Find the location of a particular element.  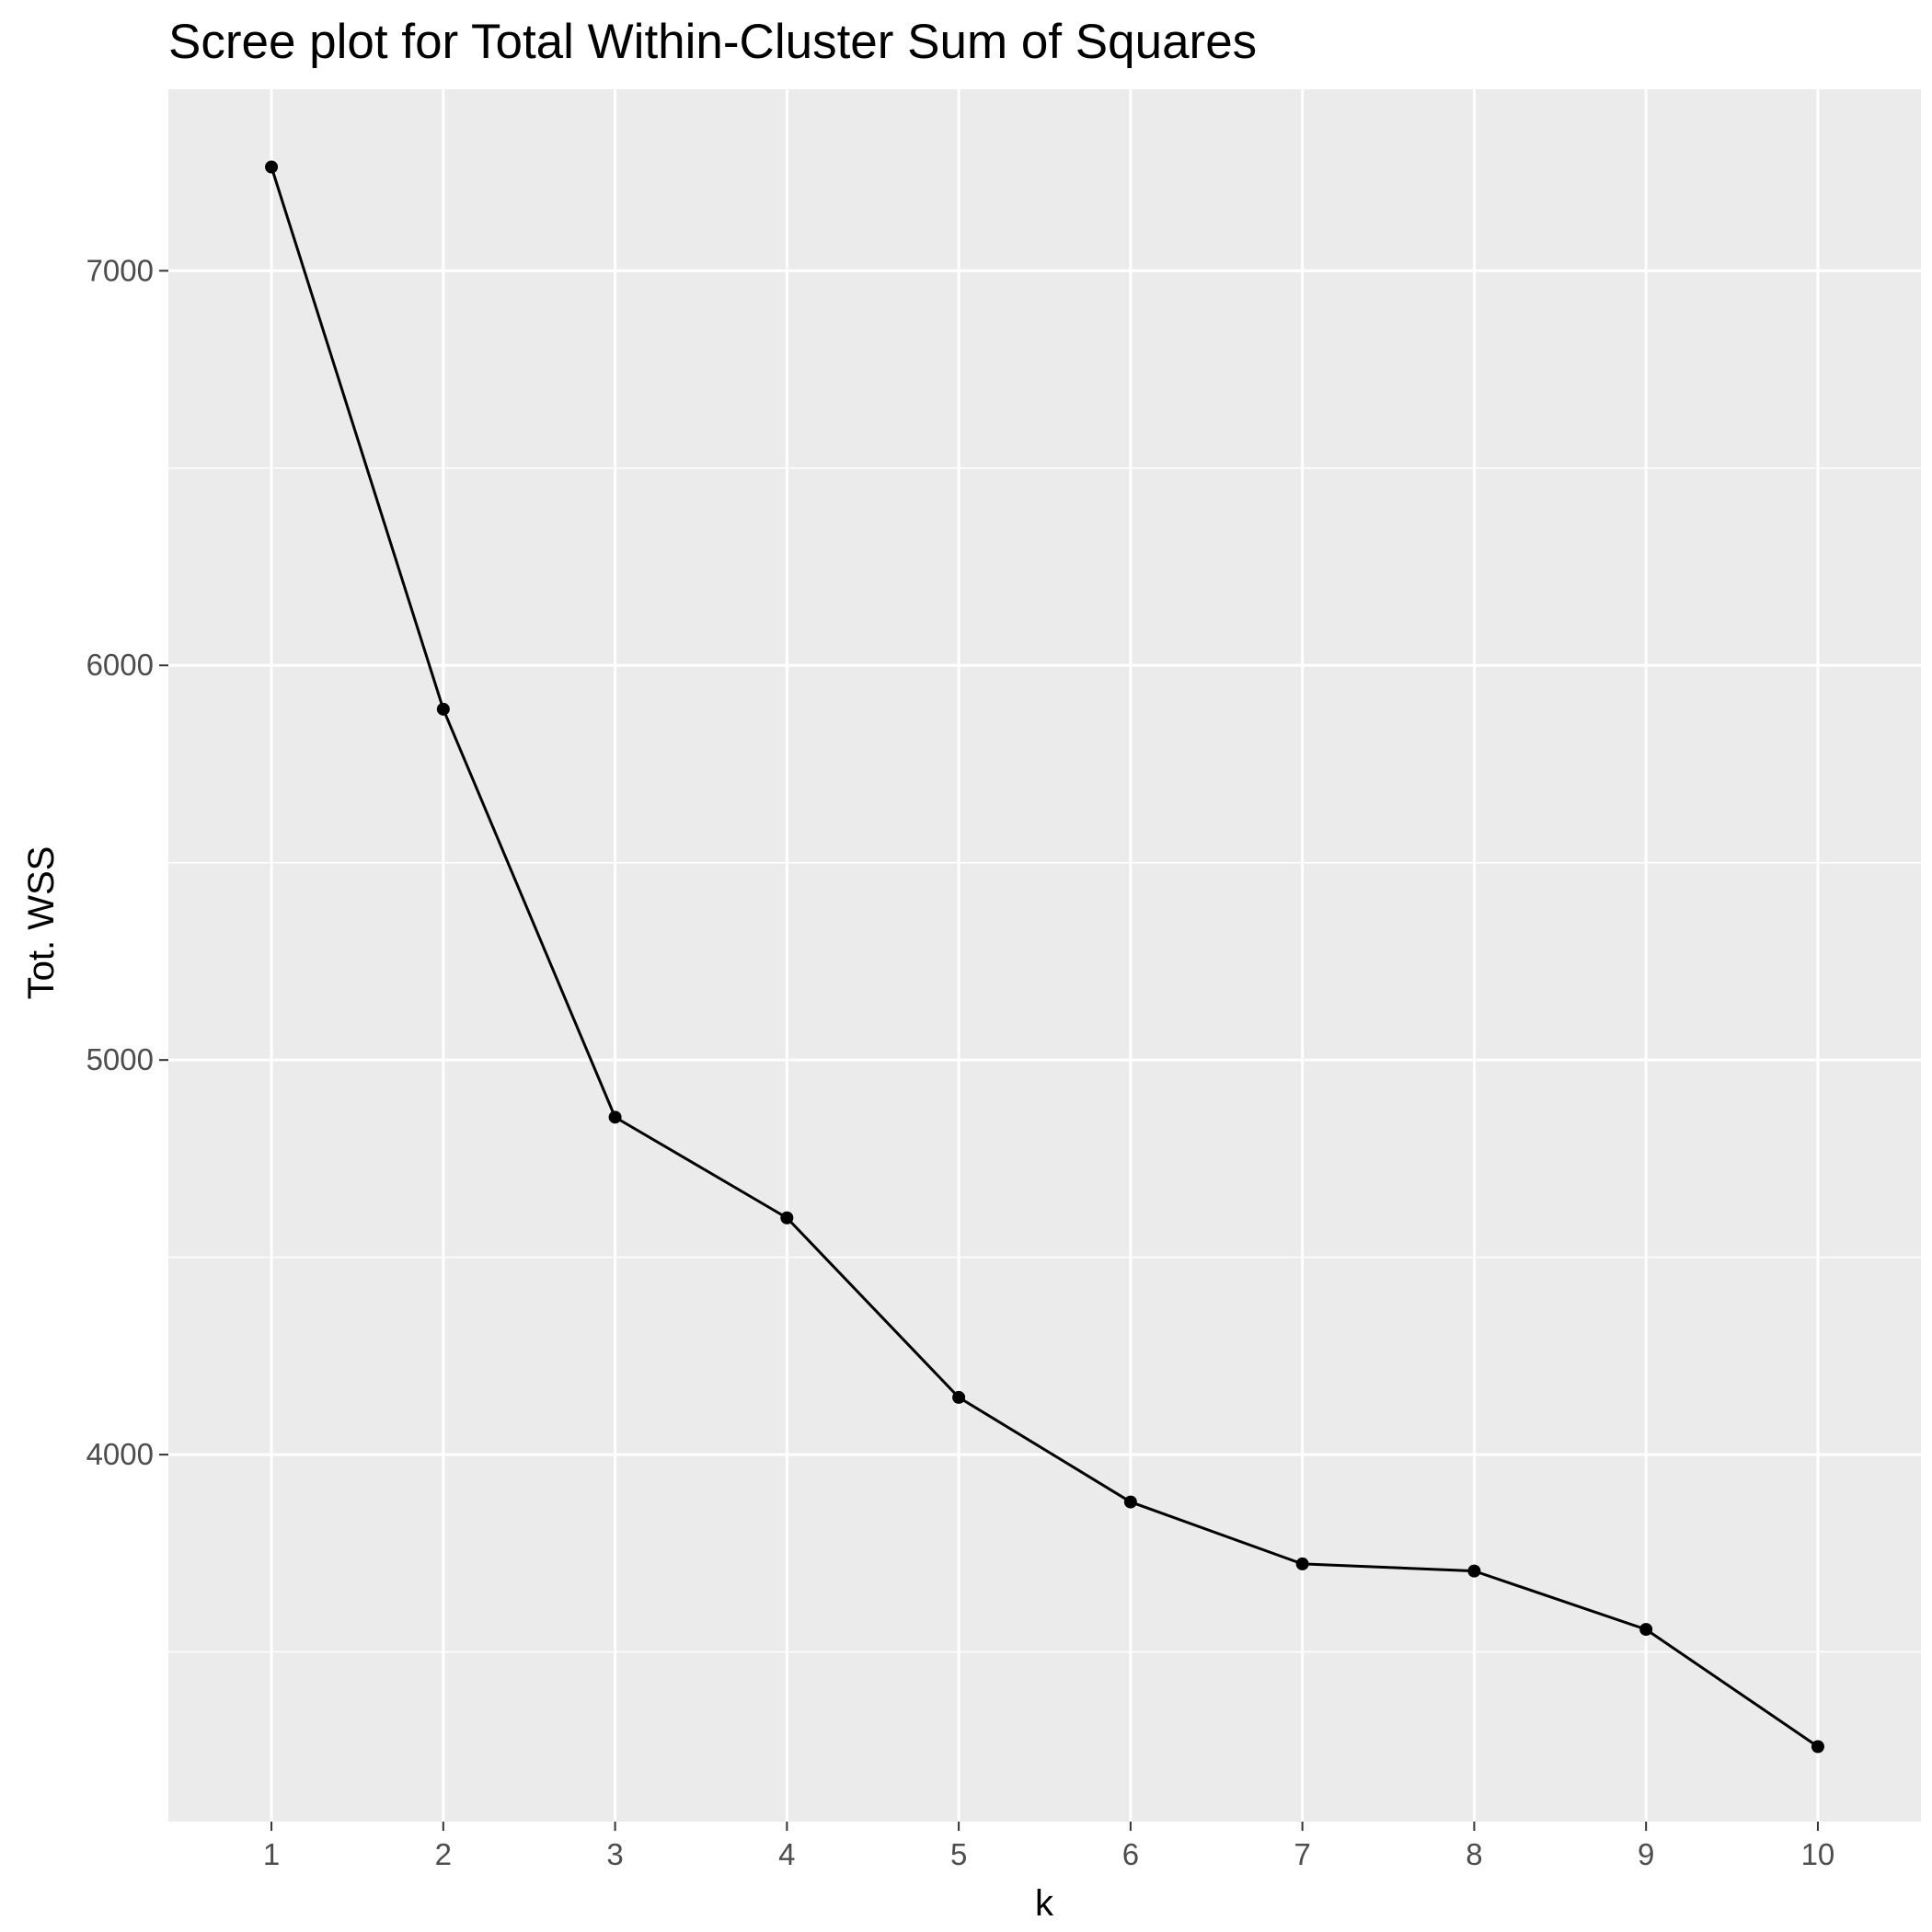

x-tick-label: 3 is located at coordinates (614, 1854).